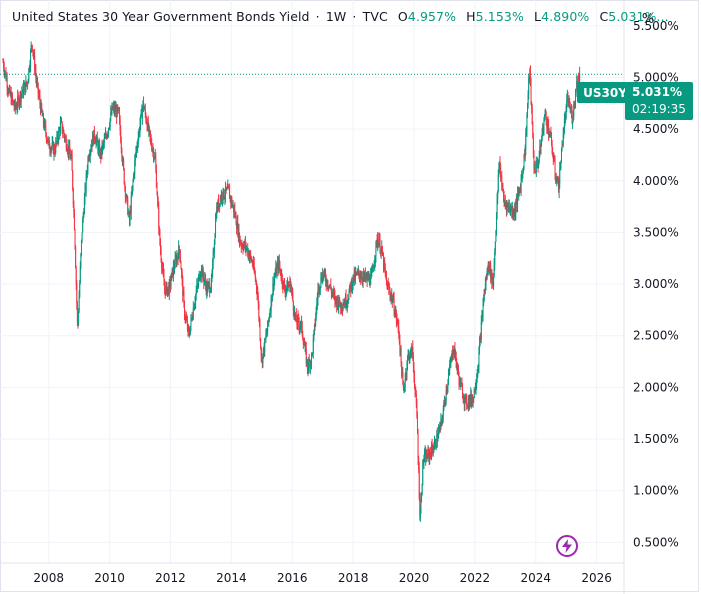  Describe the element at coordinates (656, 77) in the screenshot. I see `y-tick-label: 5.000%` at that location.